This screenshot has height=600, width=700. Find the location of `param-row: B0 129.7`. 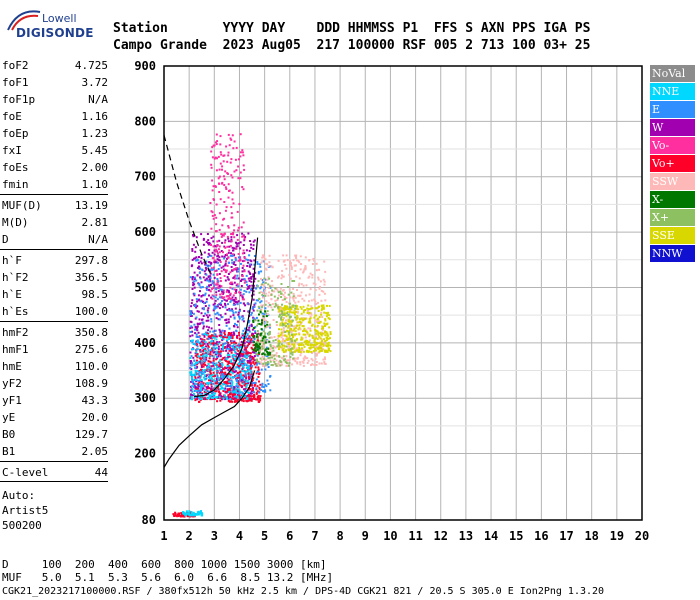

param-row: B0 129.7 is located at coordinates (56, 434).